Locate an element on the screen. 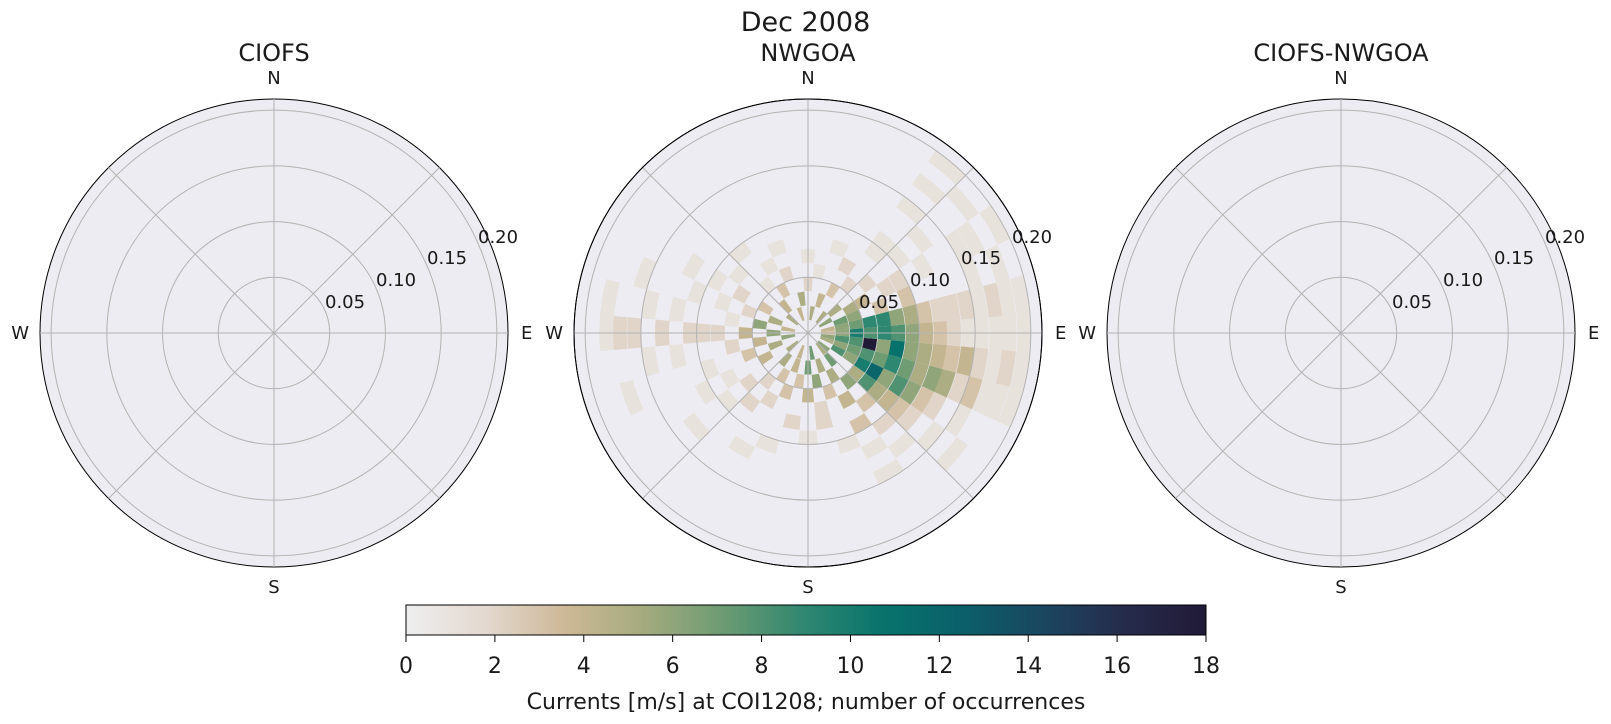 This screenshot has width=1611, height=724. panel-title: CIOFS-NWGOA is located at coordinates (1341, 53).